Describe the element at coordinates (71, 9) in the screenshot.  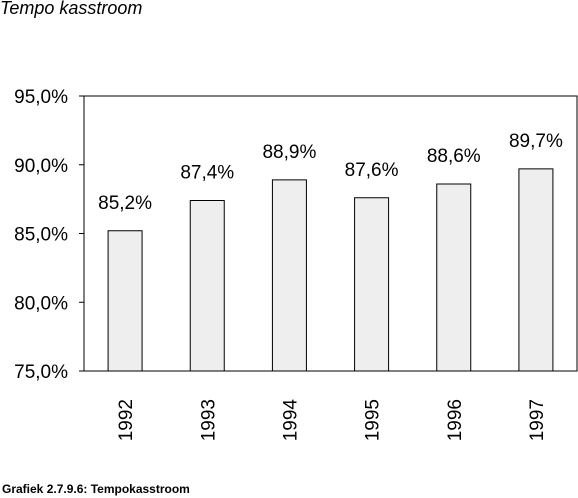
I see `chart-title: Tempo kasstroom` at that location.